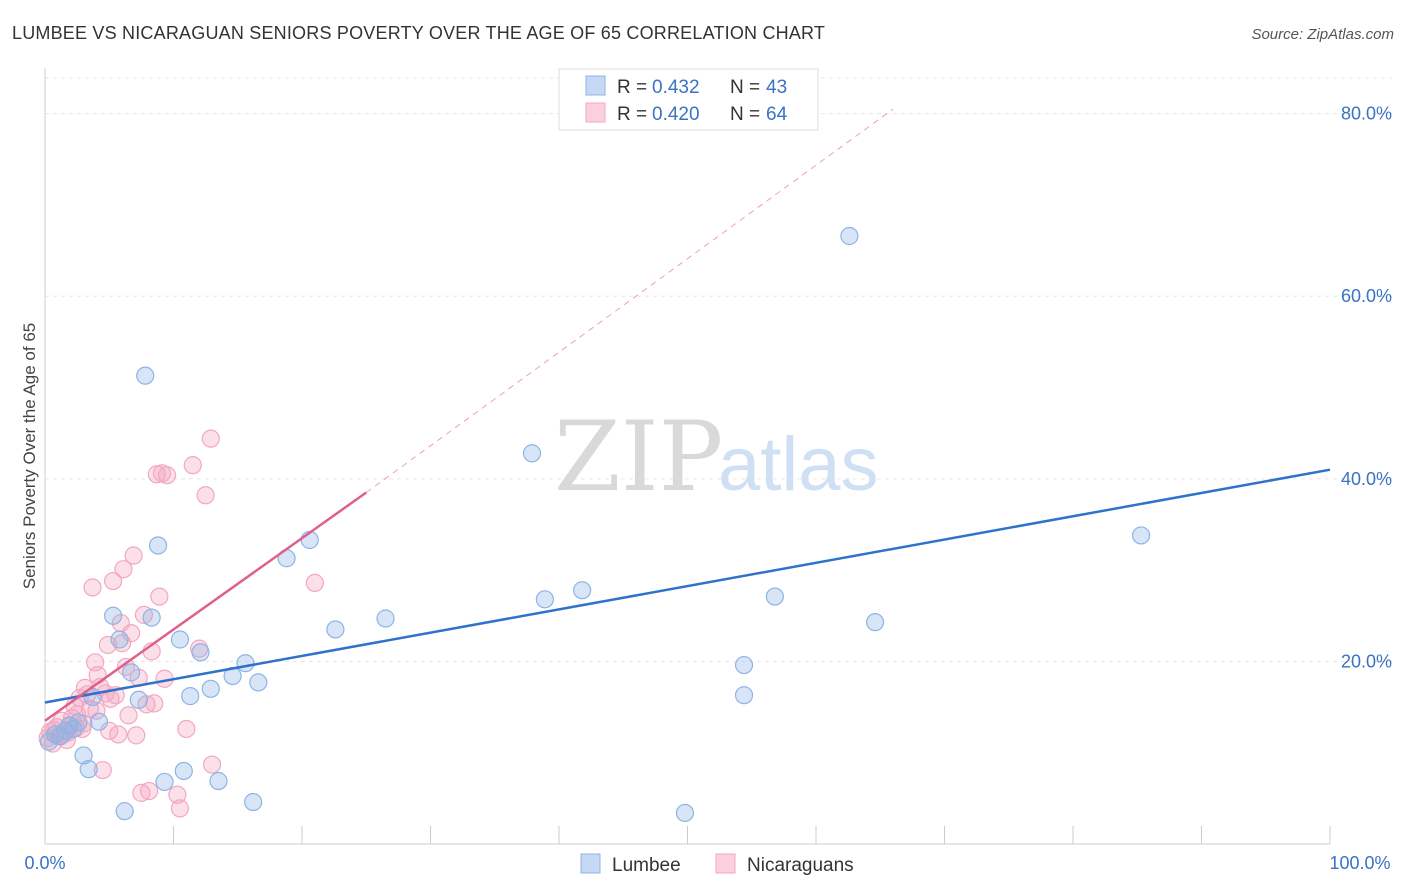  Describe the element at coordinates (800, 865) in the screenshot. I see `bottom-legend-label-nicaraguans: Nicaraguans` at that location.